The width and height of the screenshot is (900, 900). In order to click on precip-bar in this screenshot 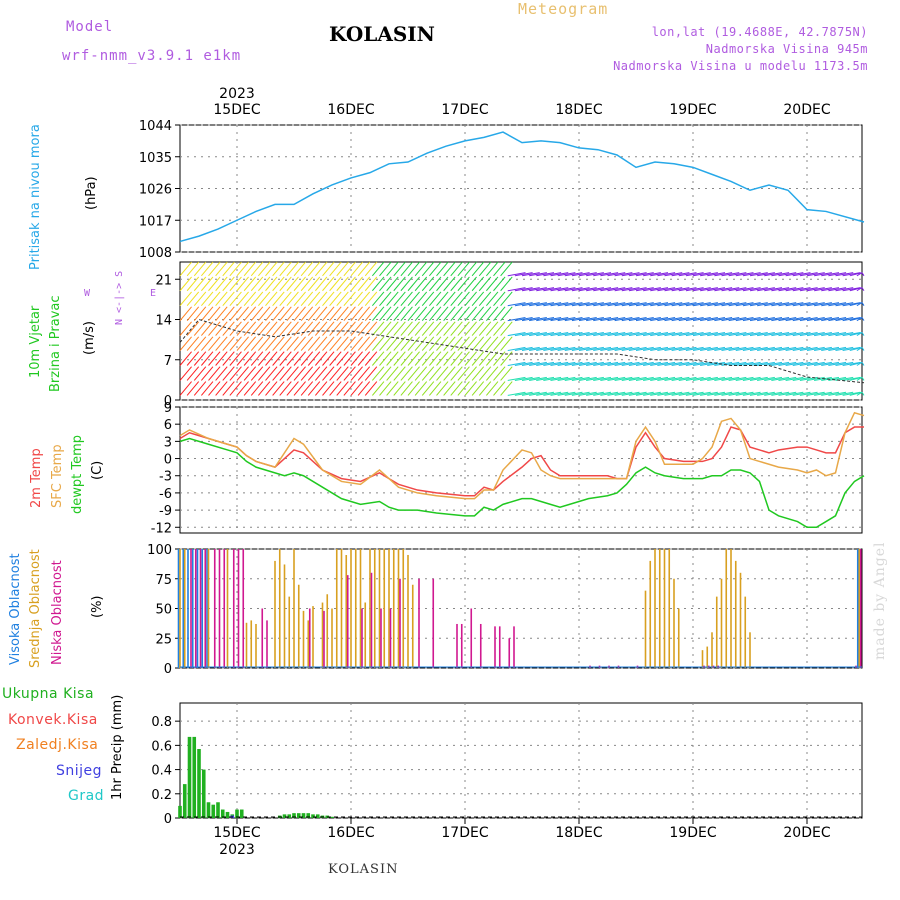, I will do `click(184, 801)`.